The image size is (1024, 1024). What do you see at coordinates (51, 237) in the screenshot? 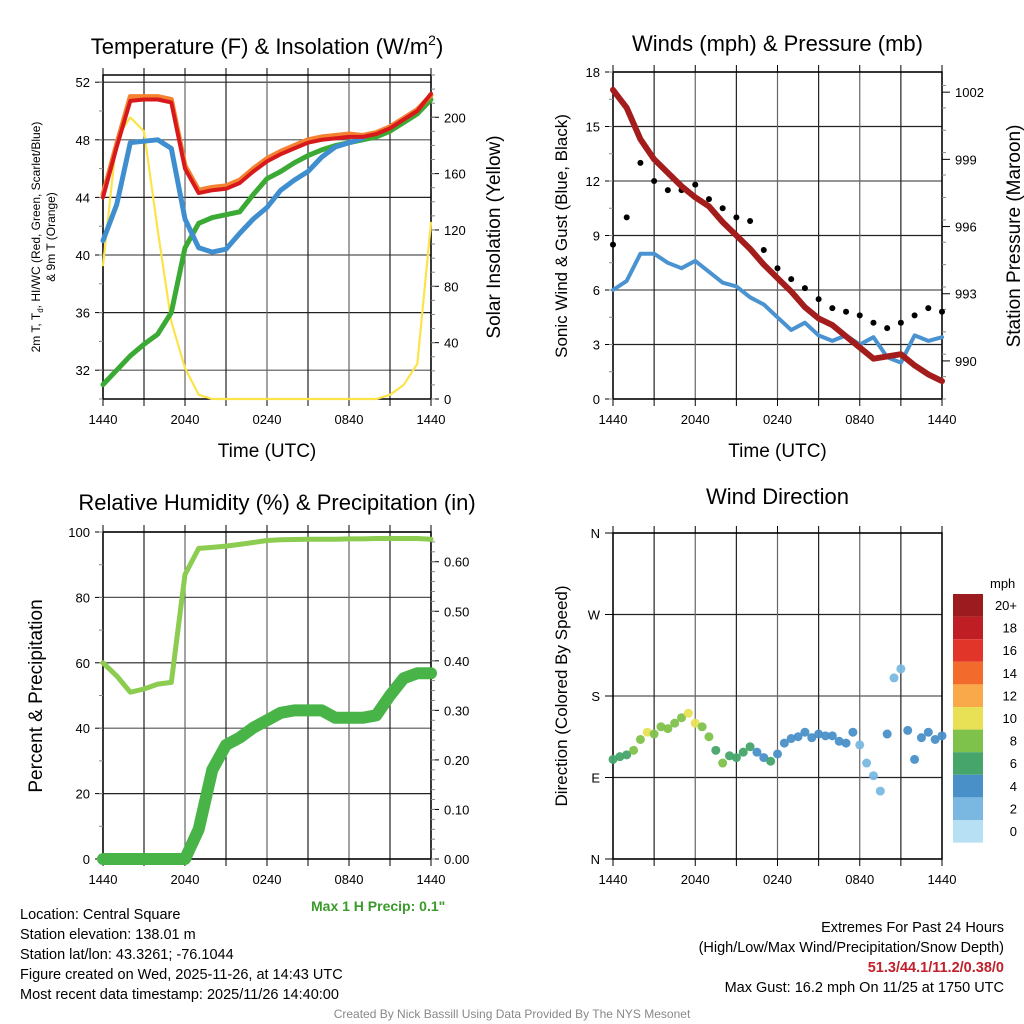
I see `temp-ylabel-line2: & 9m T (Orange)` at bounding box center [51, 237].